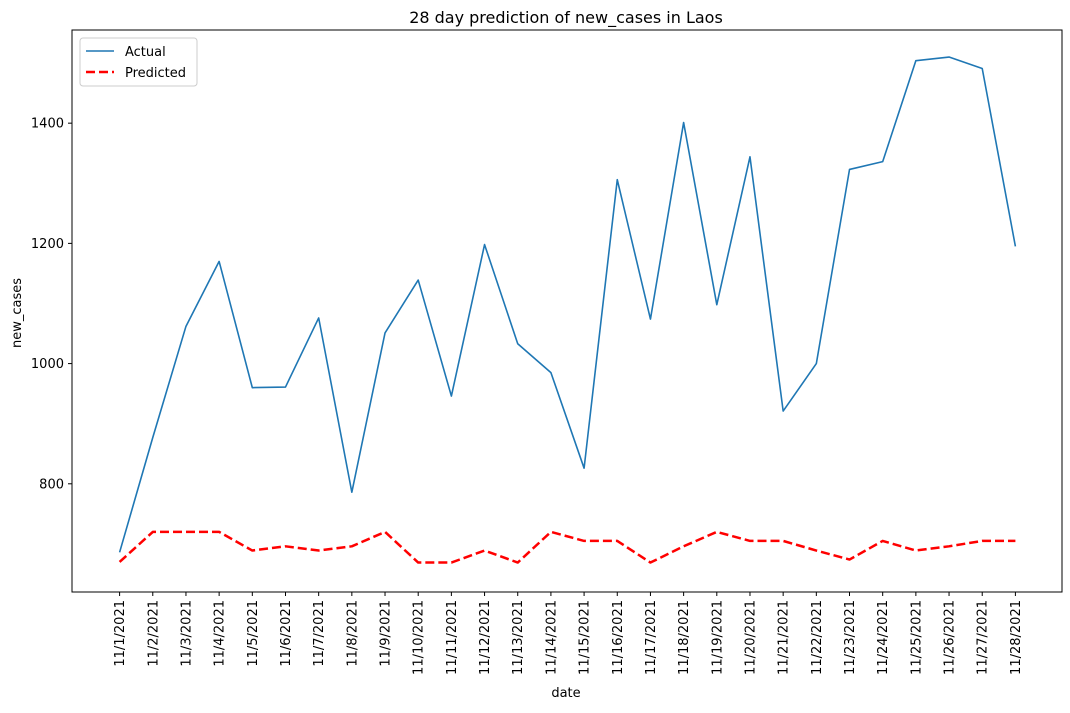 This screenshot has width=1070, height=713. Describe the element at coordinates (51, 484) in the screenshot. I see `y-tick-label: 800` at that location.